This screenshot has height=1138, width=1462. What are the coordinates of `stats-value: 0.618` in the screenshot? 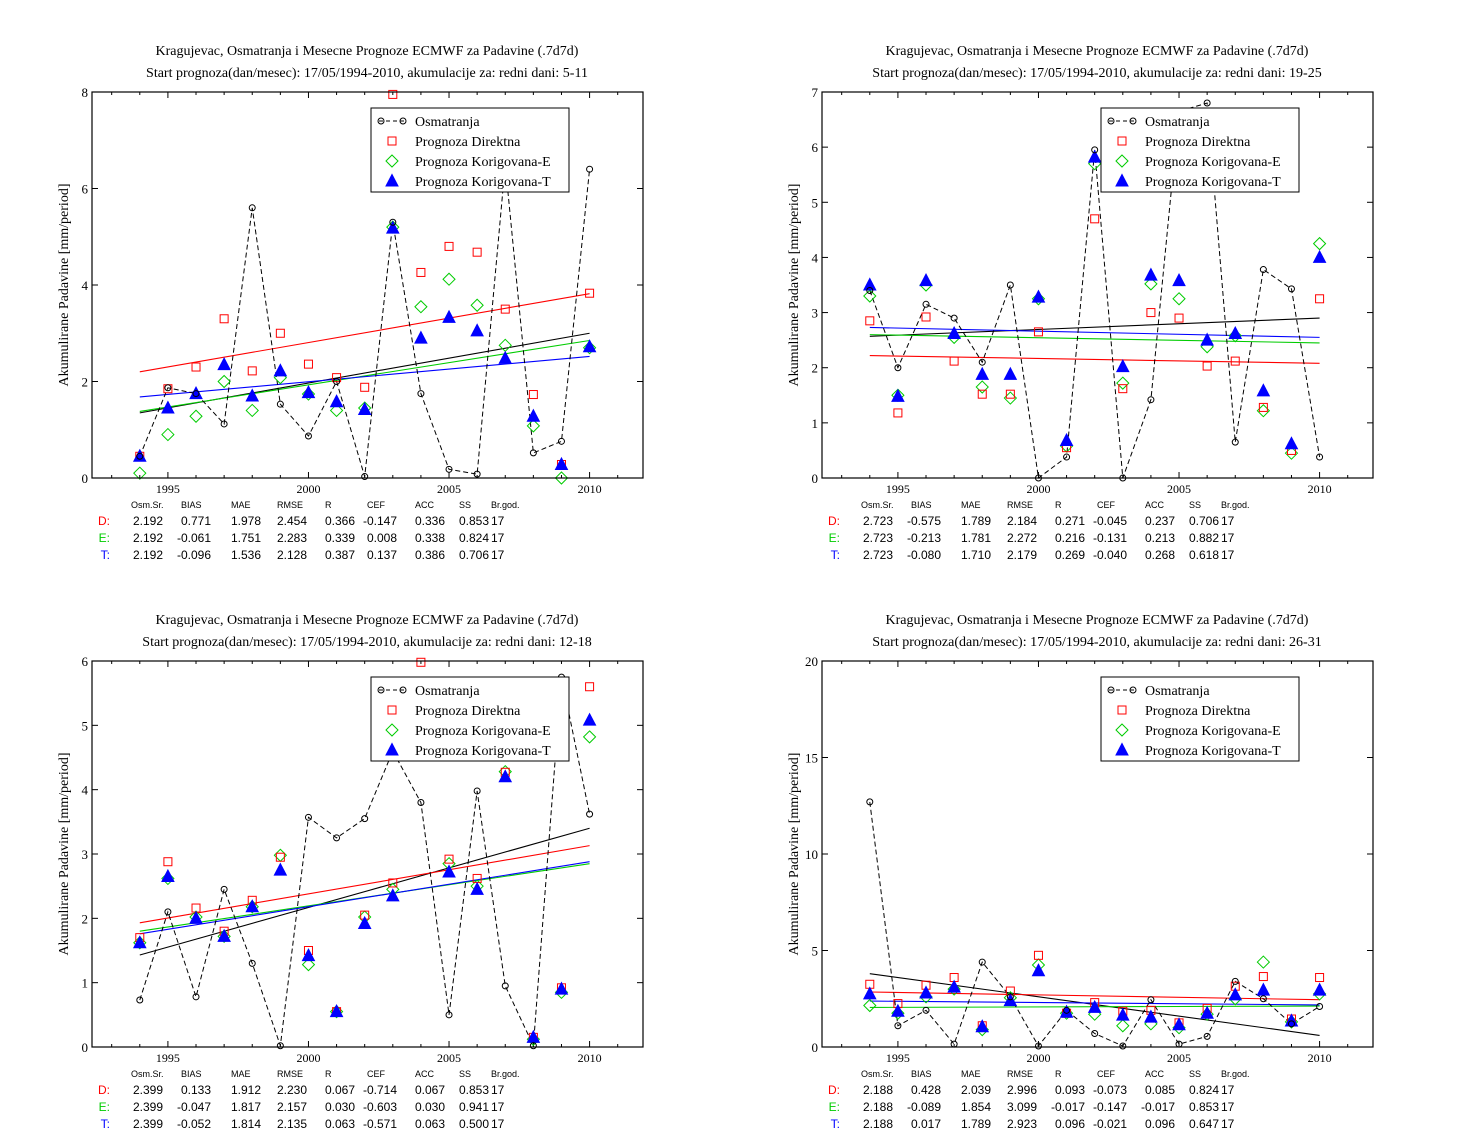 It's located at (1204, 555).